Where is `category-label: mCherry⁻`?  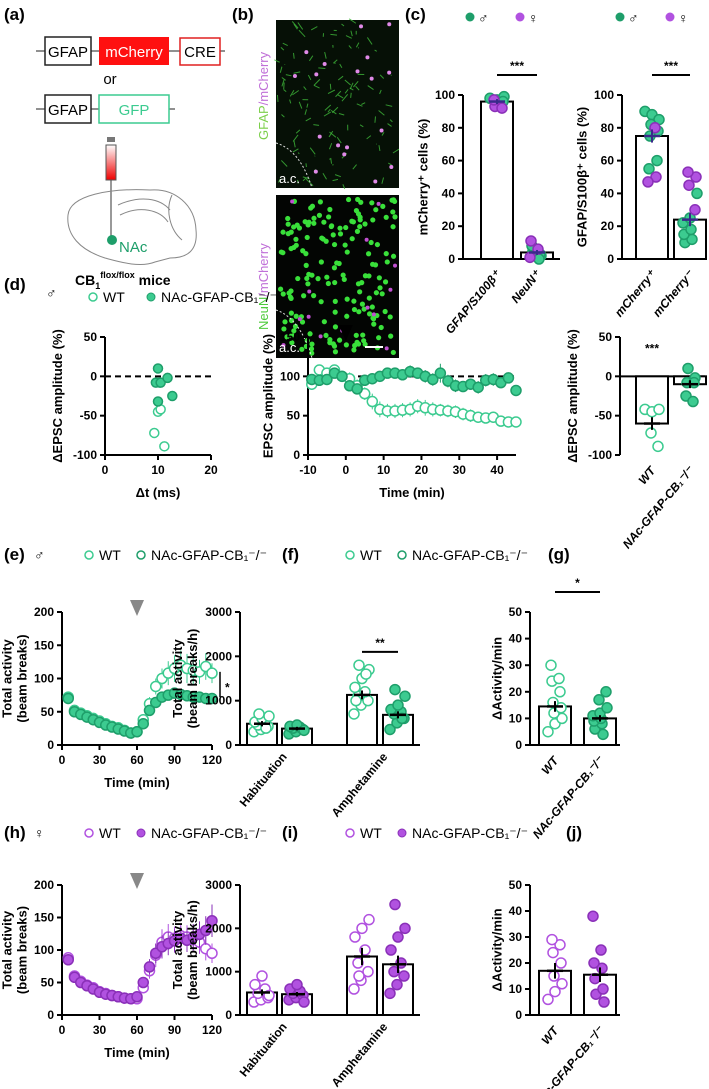 category-label: mCherry⁻ is located at coordinates (674, 293).